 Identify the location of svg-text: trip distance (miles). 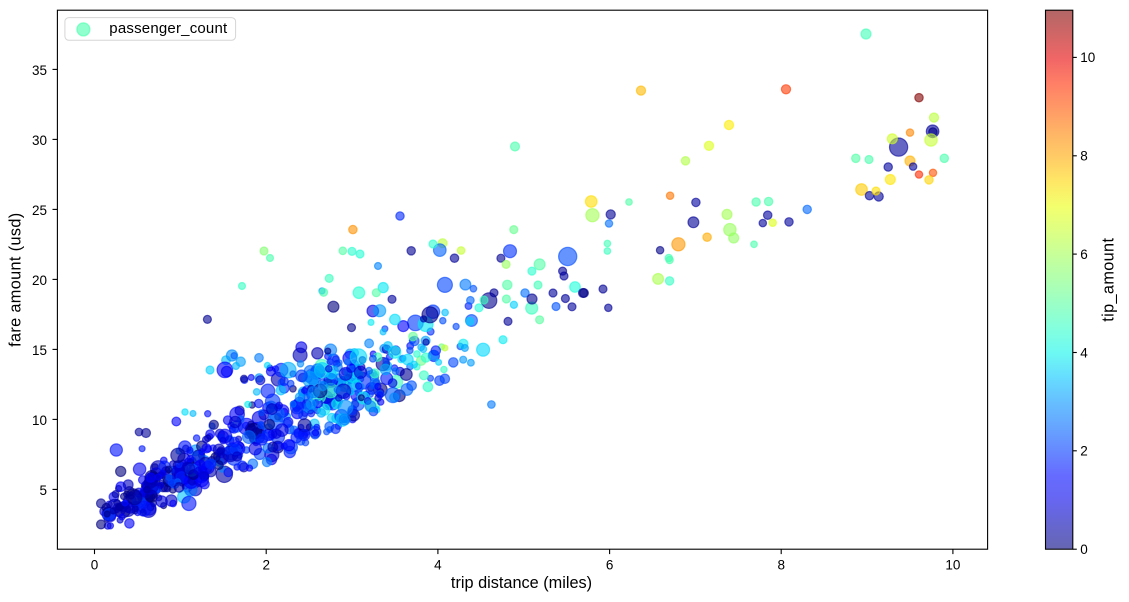
(521, 583).